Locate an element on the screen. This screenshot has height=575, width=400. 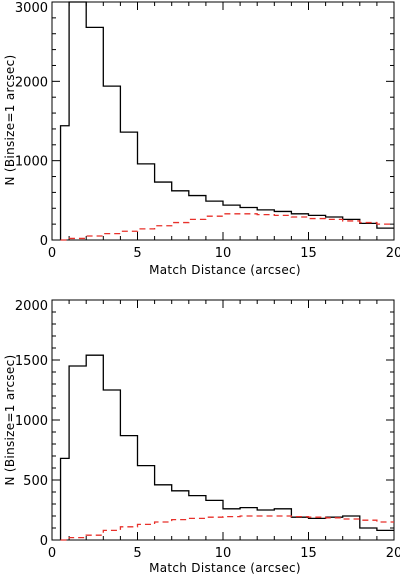
y-tick-label: 500 is located at coordinates (35, 481).